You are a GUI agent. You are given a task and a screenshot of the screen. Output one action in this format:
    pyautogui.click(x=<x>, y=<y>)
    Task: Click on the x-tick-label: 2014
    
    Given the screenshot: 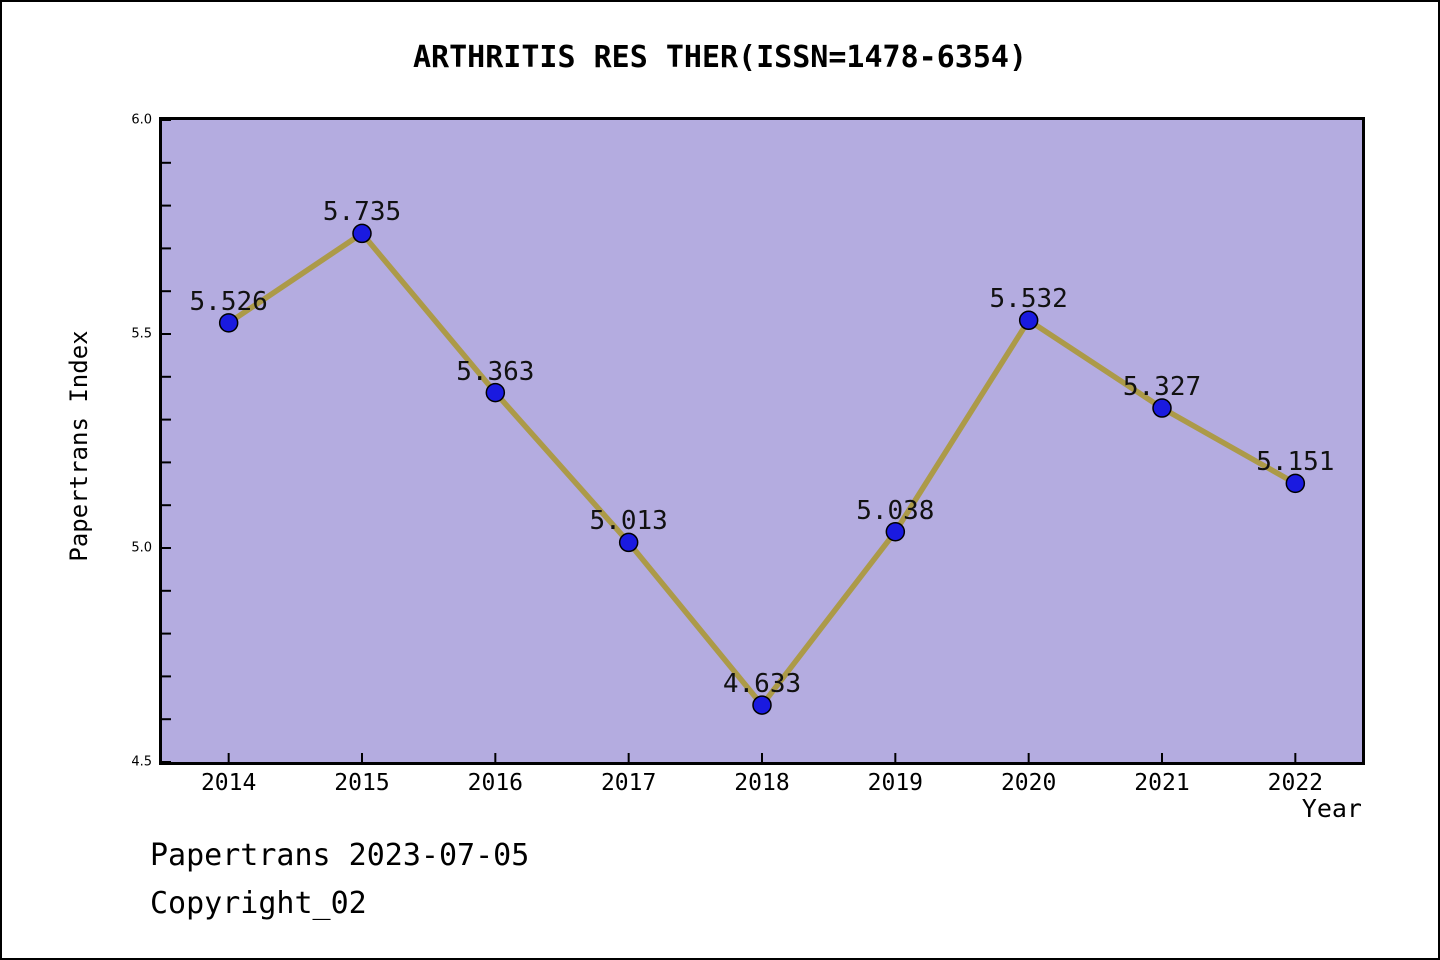 What is the action you would take?
    pyautogui.click(x=228, y=783)
    